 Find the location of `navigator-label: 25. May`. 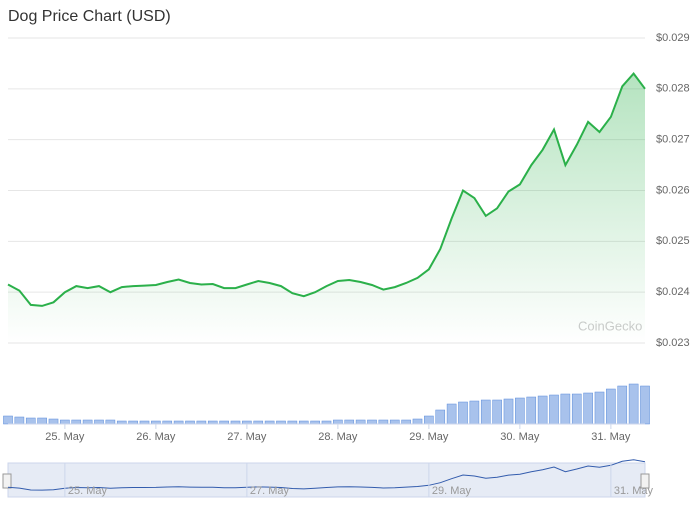

navigator-label: 25. May is located at coordinates (88, 491).